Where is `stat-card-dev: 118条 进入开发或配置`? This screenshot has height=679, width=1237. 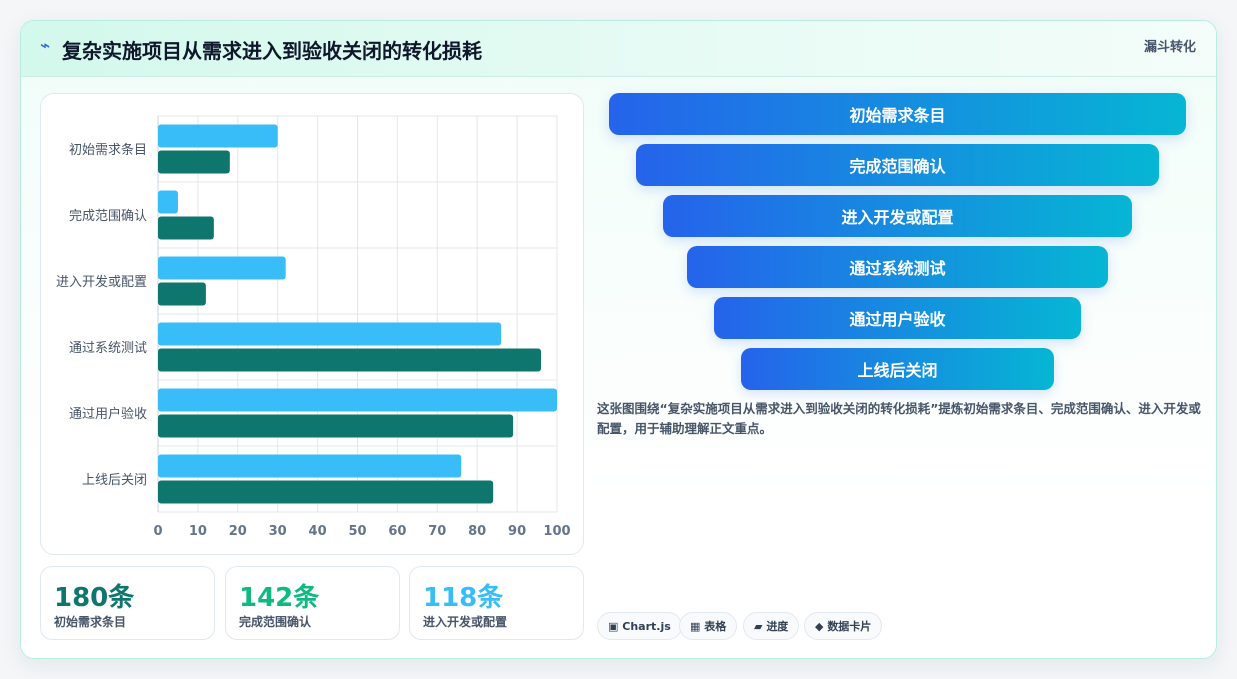 stat-card-dev: 118条 进入开发或配置 is located at coordinates (496, 603).